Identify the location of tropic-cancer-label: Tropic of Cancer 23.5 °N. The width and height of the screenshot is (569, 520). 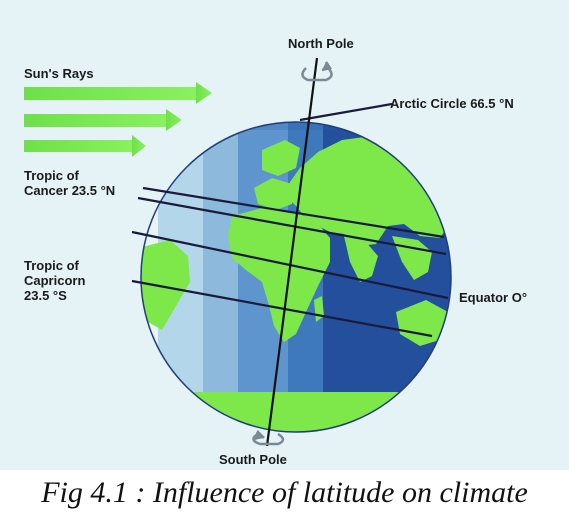
(69, 183).